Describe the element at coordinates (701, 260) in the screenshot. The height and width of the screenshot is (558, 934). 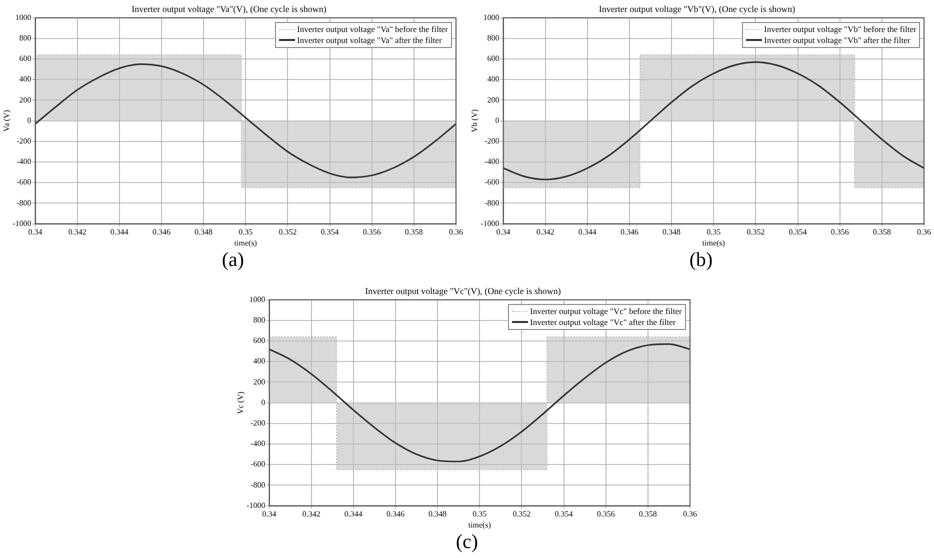
I see `text: (b)` at that location.